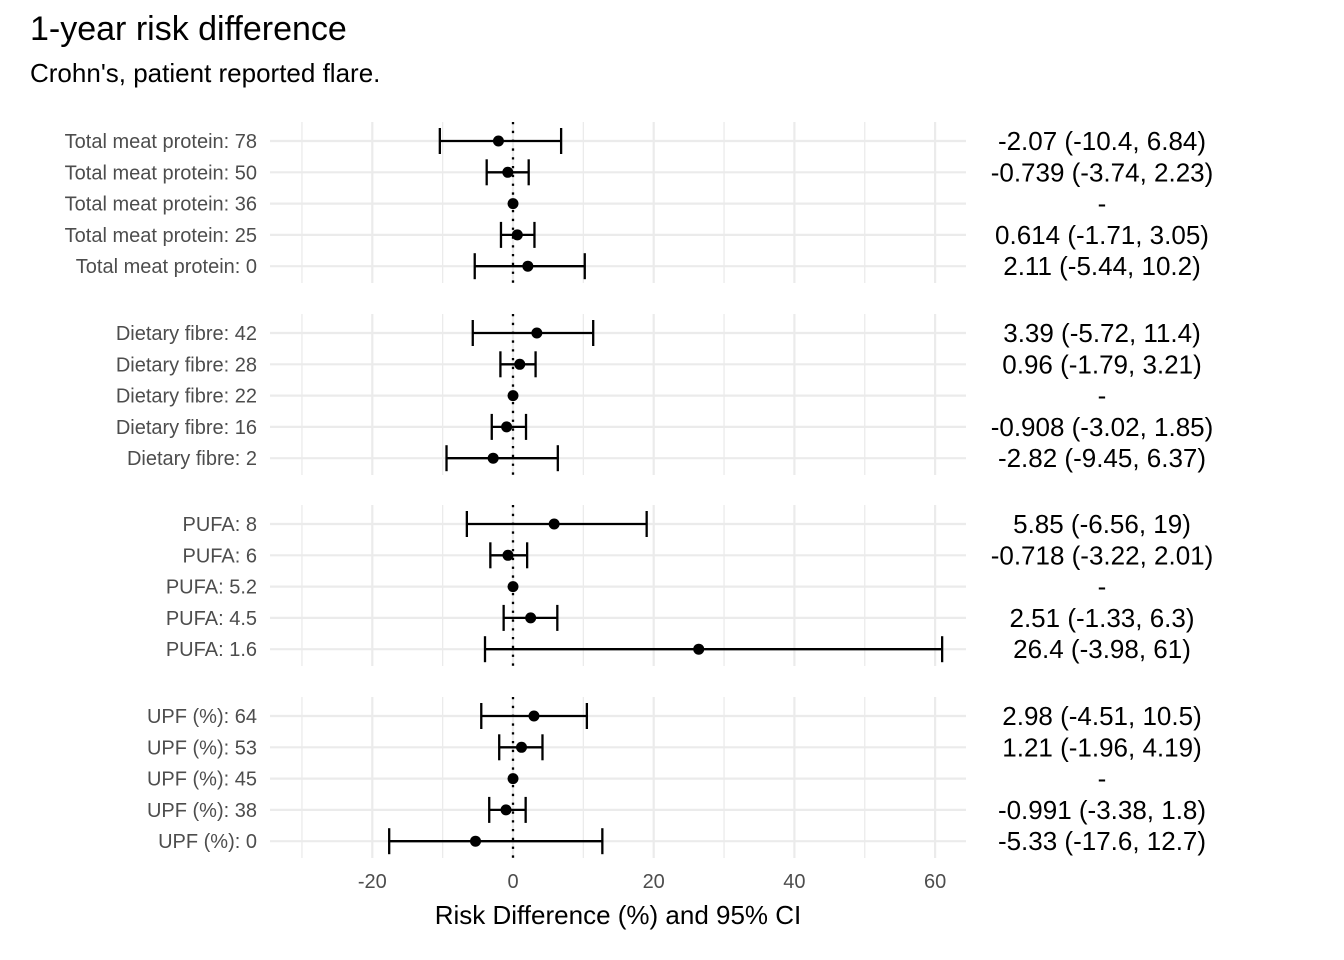 Image resolution: width=1344 pixels, height=960 pixels. I want to click on x-tick-label: 20, so click(654, 882).